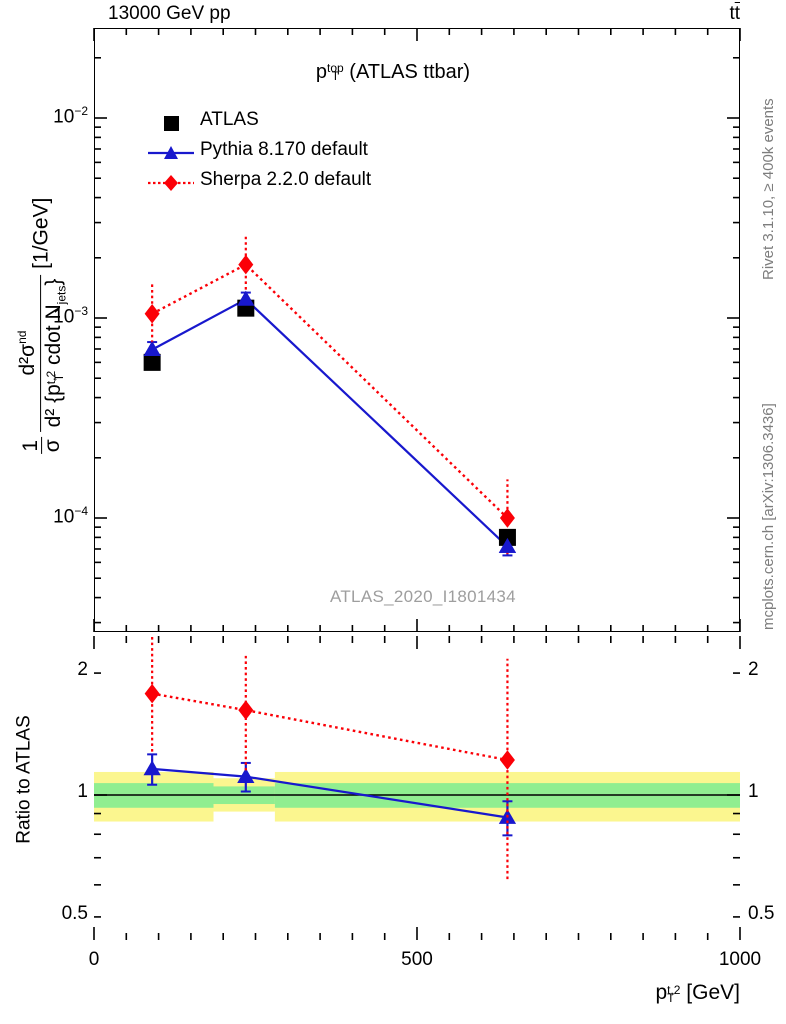 The width and height of the screenshot is (786, 1024). Describe the element at coordinates (737, 13) in the screenshot. I see `header-process-tbar: t` at that location.